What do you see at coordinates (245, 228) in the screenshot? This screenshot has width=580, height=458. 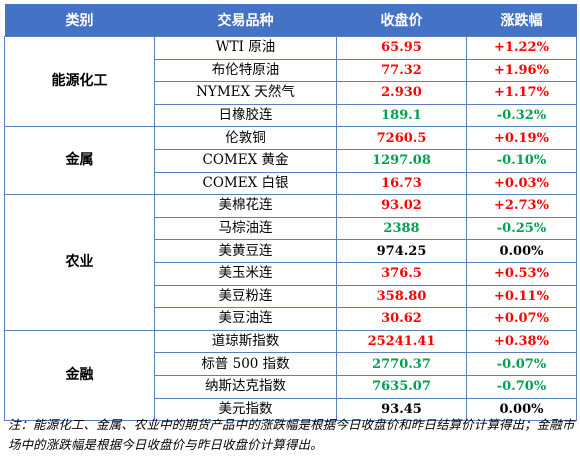 I see `product-name-cell: 马棕油连` at bounding box center [245, 228].